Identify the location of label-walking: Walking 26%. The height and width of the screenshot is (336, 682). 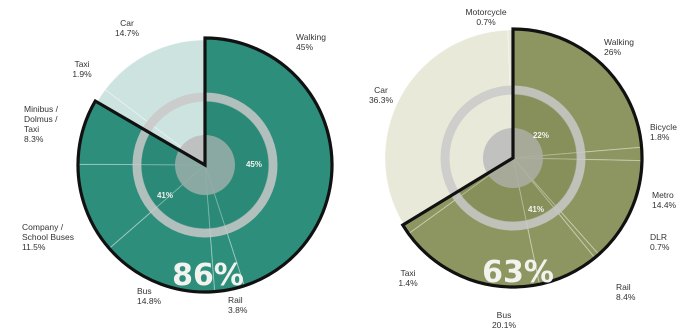
(619, 47).